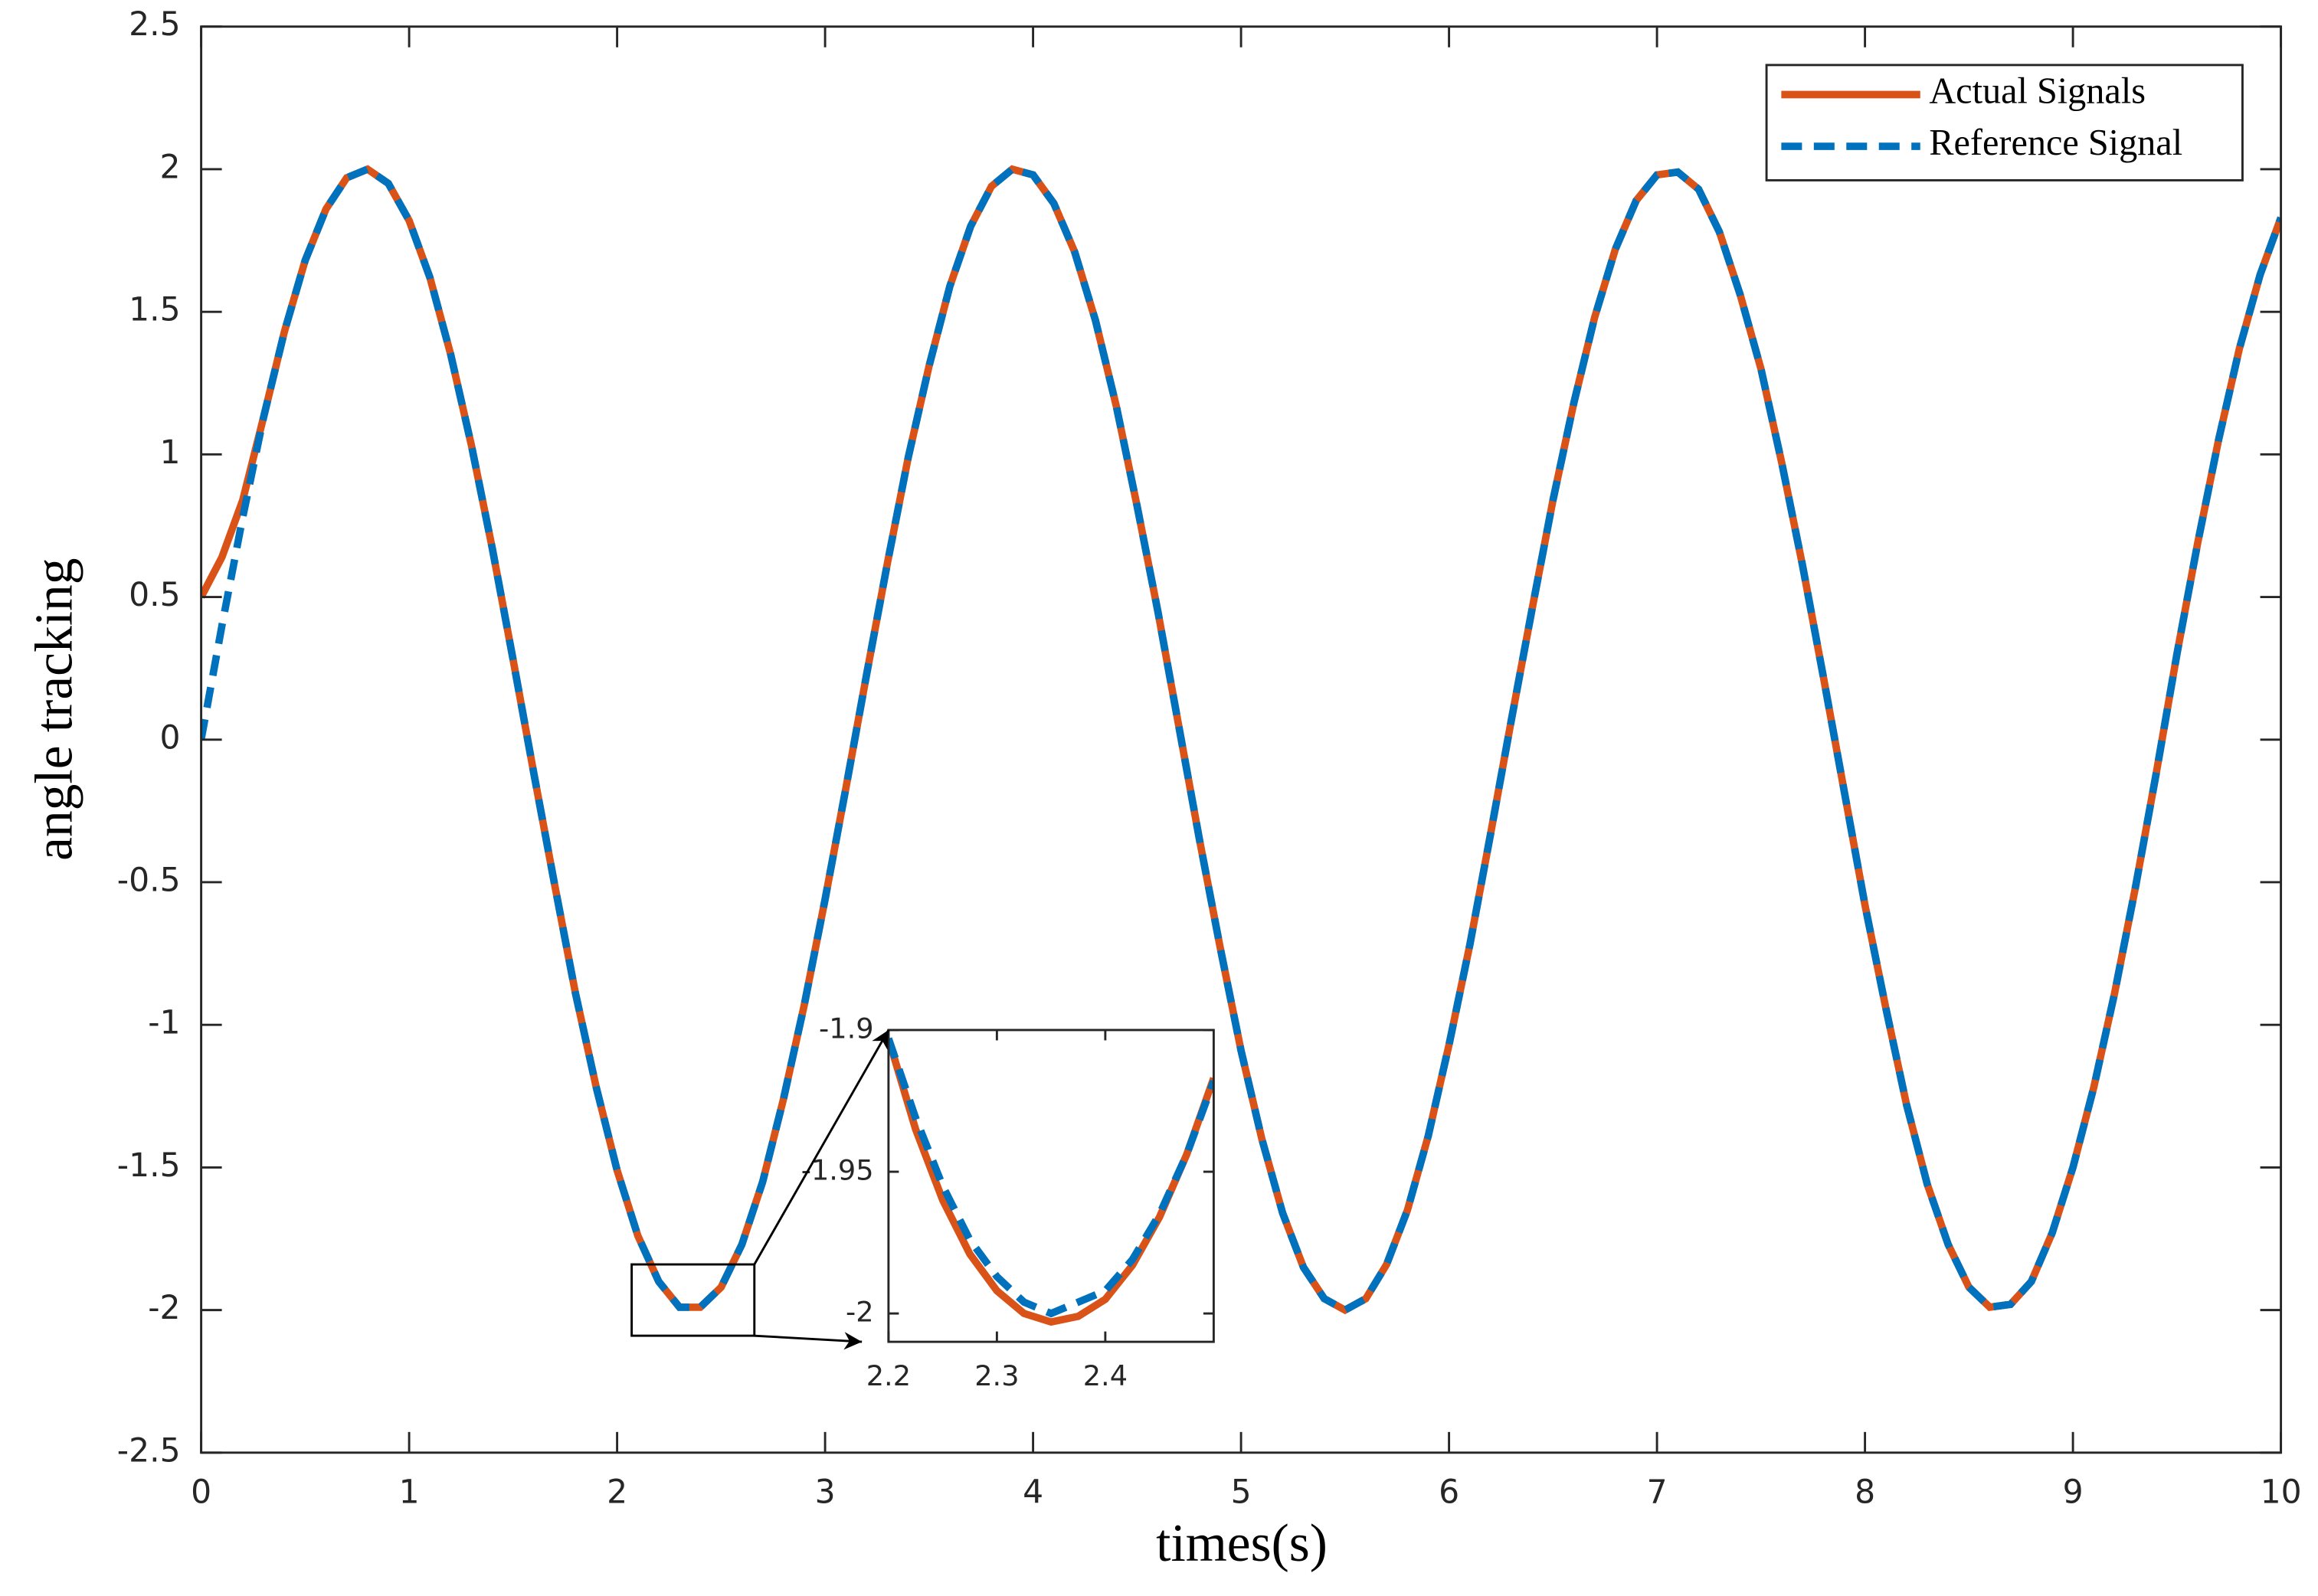 The width and height of the screenshot is (2318, 1596). I want to click on x-tick-label: 4, so click(1033, 1492).